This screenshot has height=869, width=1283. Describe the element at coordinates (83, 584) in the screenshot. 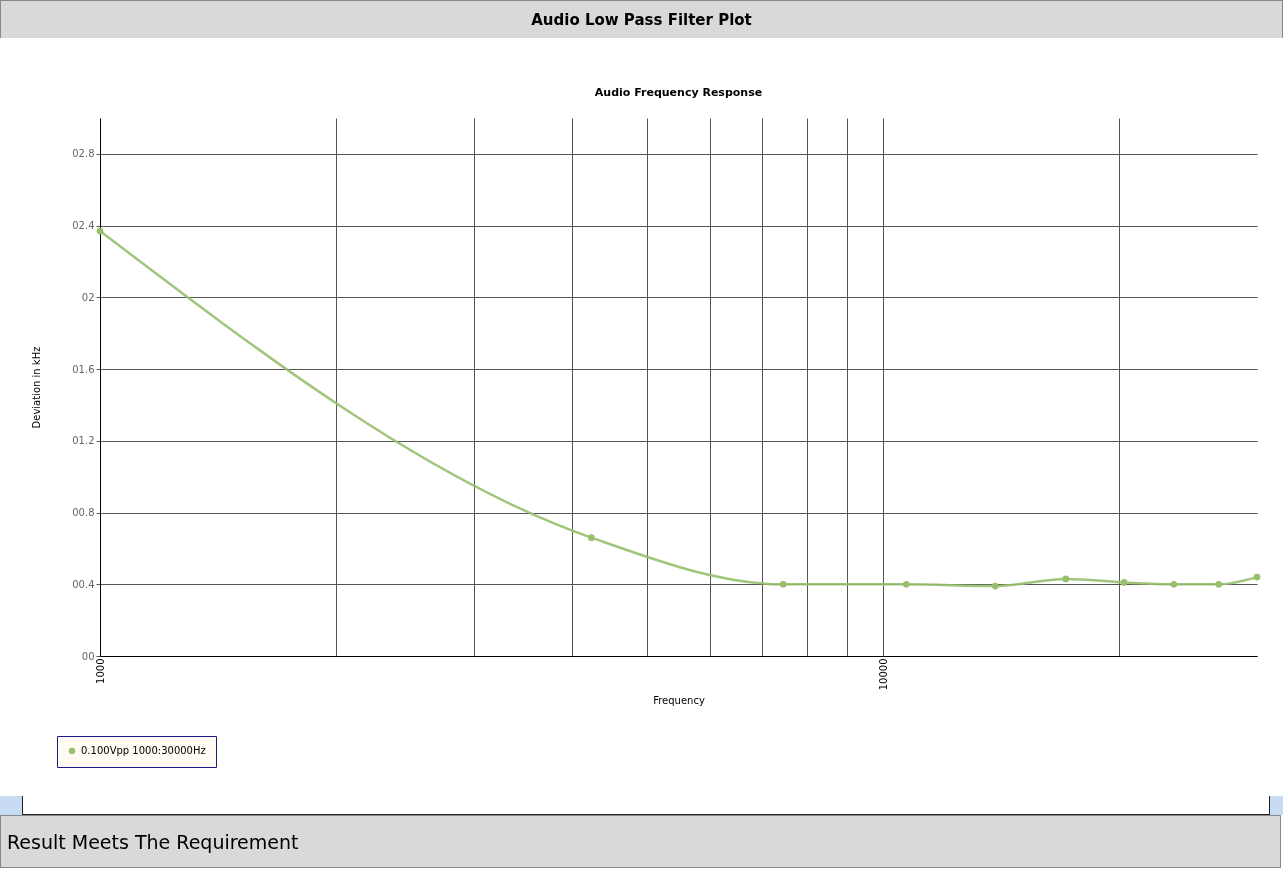

I see `y-tick-label: 00.4` at that location.